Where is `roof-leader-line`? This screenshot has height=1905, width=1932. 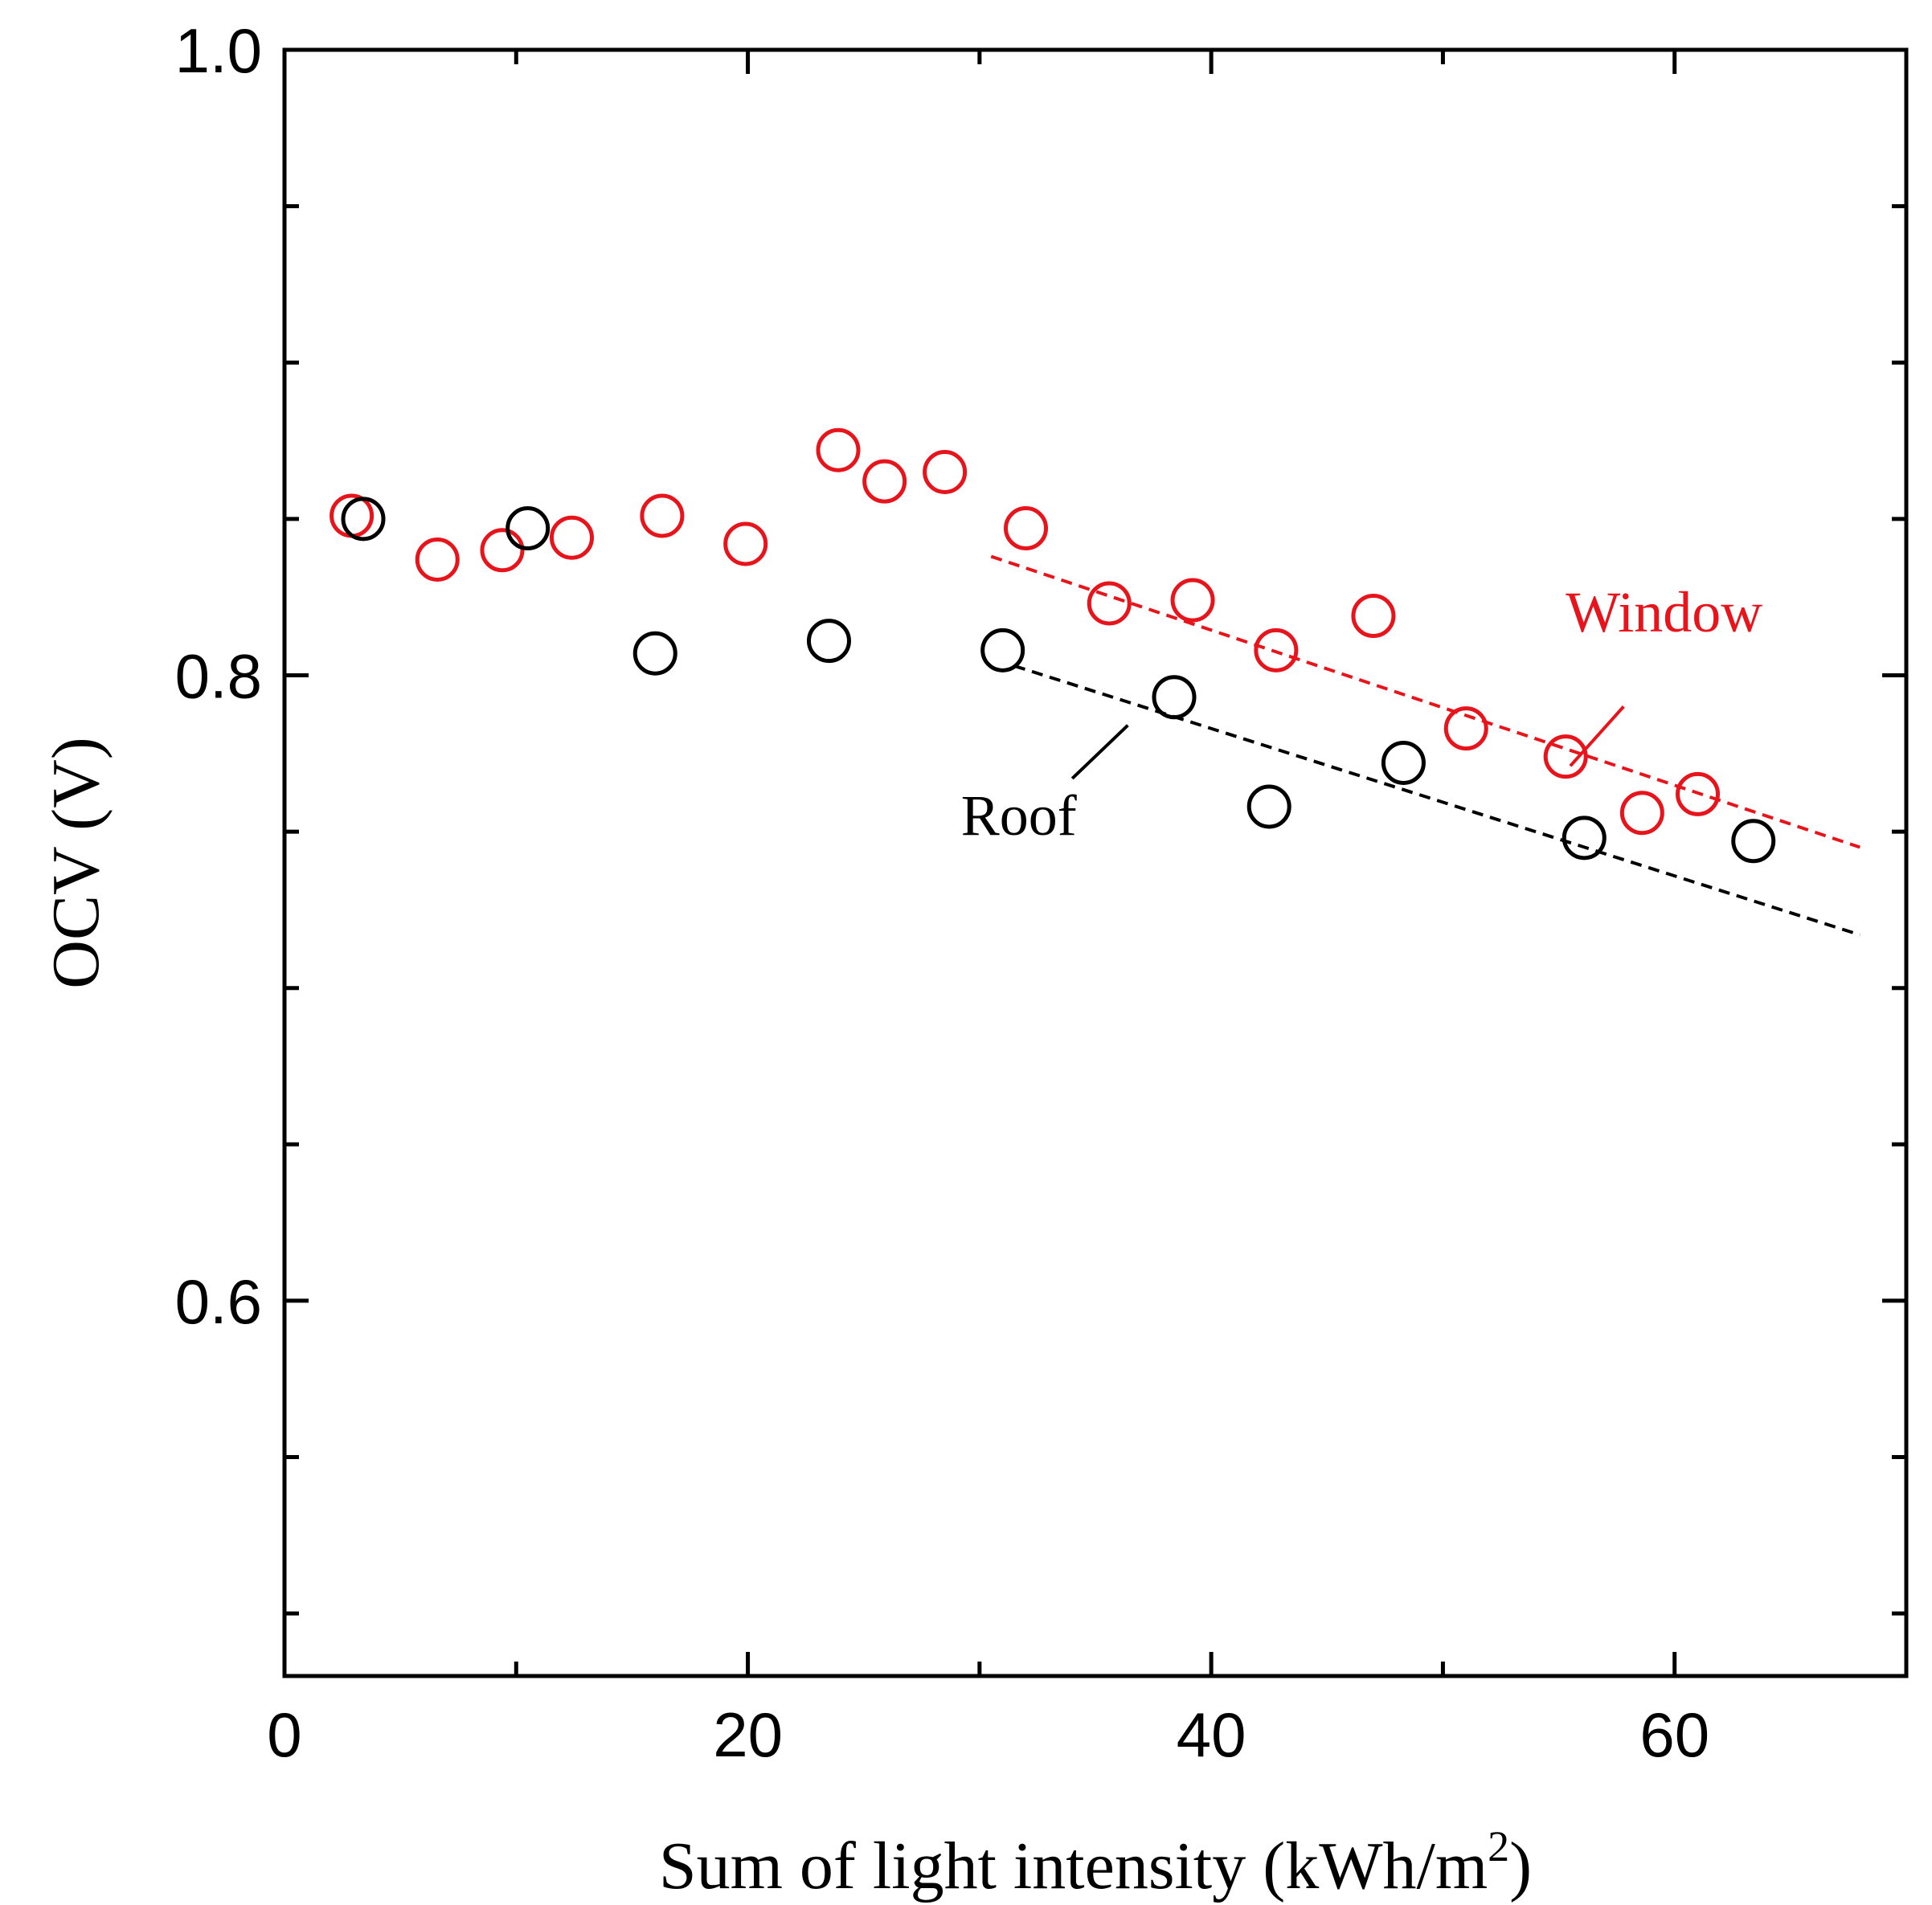 roof-leader-line is located at coordinates (1099, 752).